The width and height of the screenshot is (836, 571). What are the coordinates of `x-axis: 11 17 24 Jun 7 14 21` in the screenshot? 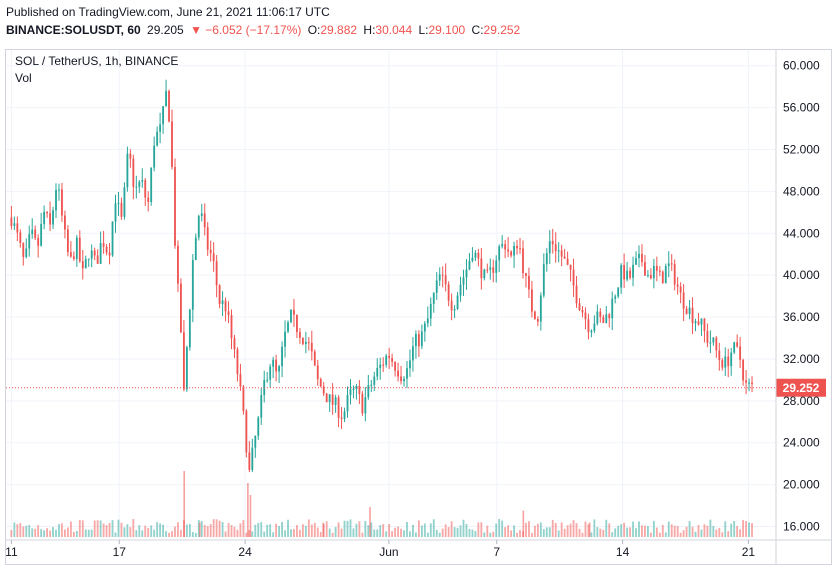 It's located at (418, 549).